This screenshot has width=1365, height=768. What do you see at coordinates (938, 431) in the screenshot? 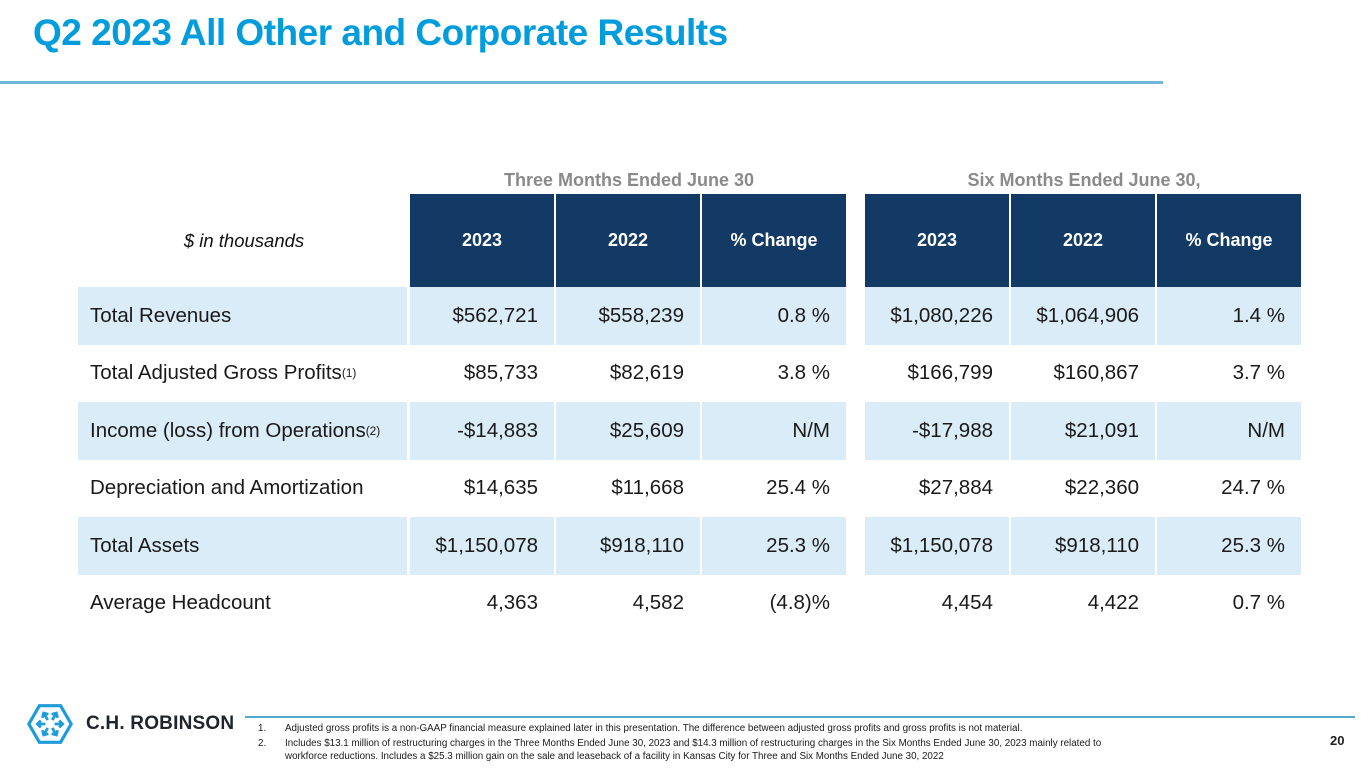
I see `value-sm-2023: -$17,988` at bounding box center [938, 431].